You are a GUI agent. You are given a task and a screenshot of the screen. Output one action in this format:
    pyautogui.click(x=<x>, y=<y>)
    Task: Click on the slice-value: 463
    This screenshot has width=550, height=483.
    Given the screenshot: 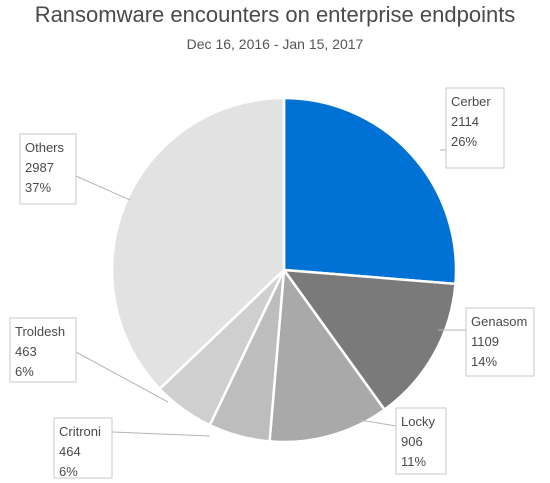 What is the action you would take?
    pyautogui.click(x=26, y=351)
    